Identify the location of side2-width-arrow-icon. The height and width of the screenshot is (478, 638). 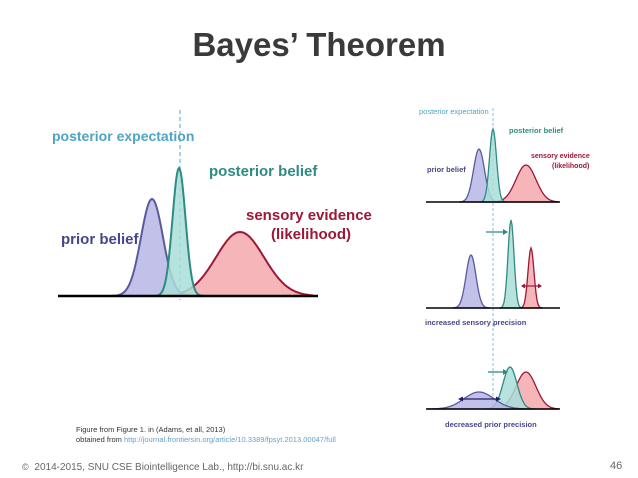
(531, 286).